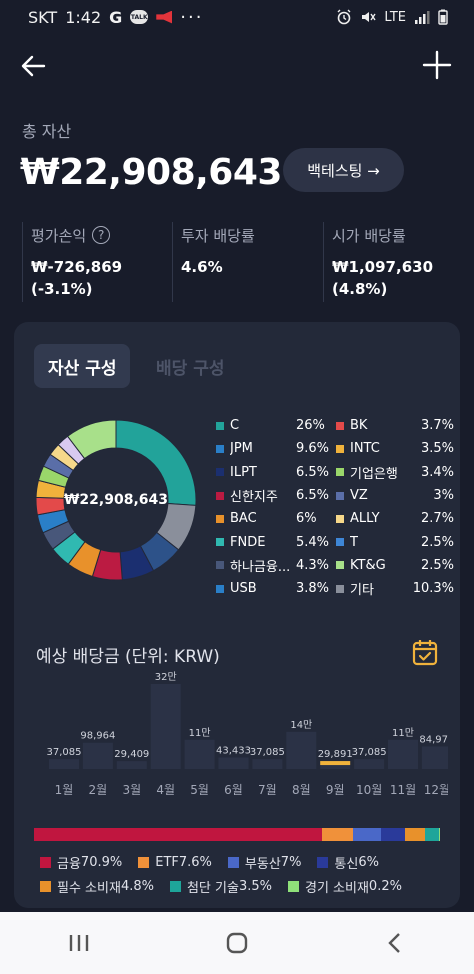 Image resolution: width=474 pixels, height=974 pixels. Describe the element at coordinates (275, 495) in the screenshot. I see `legend-item: 신한지주 6.5%` at that location.